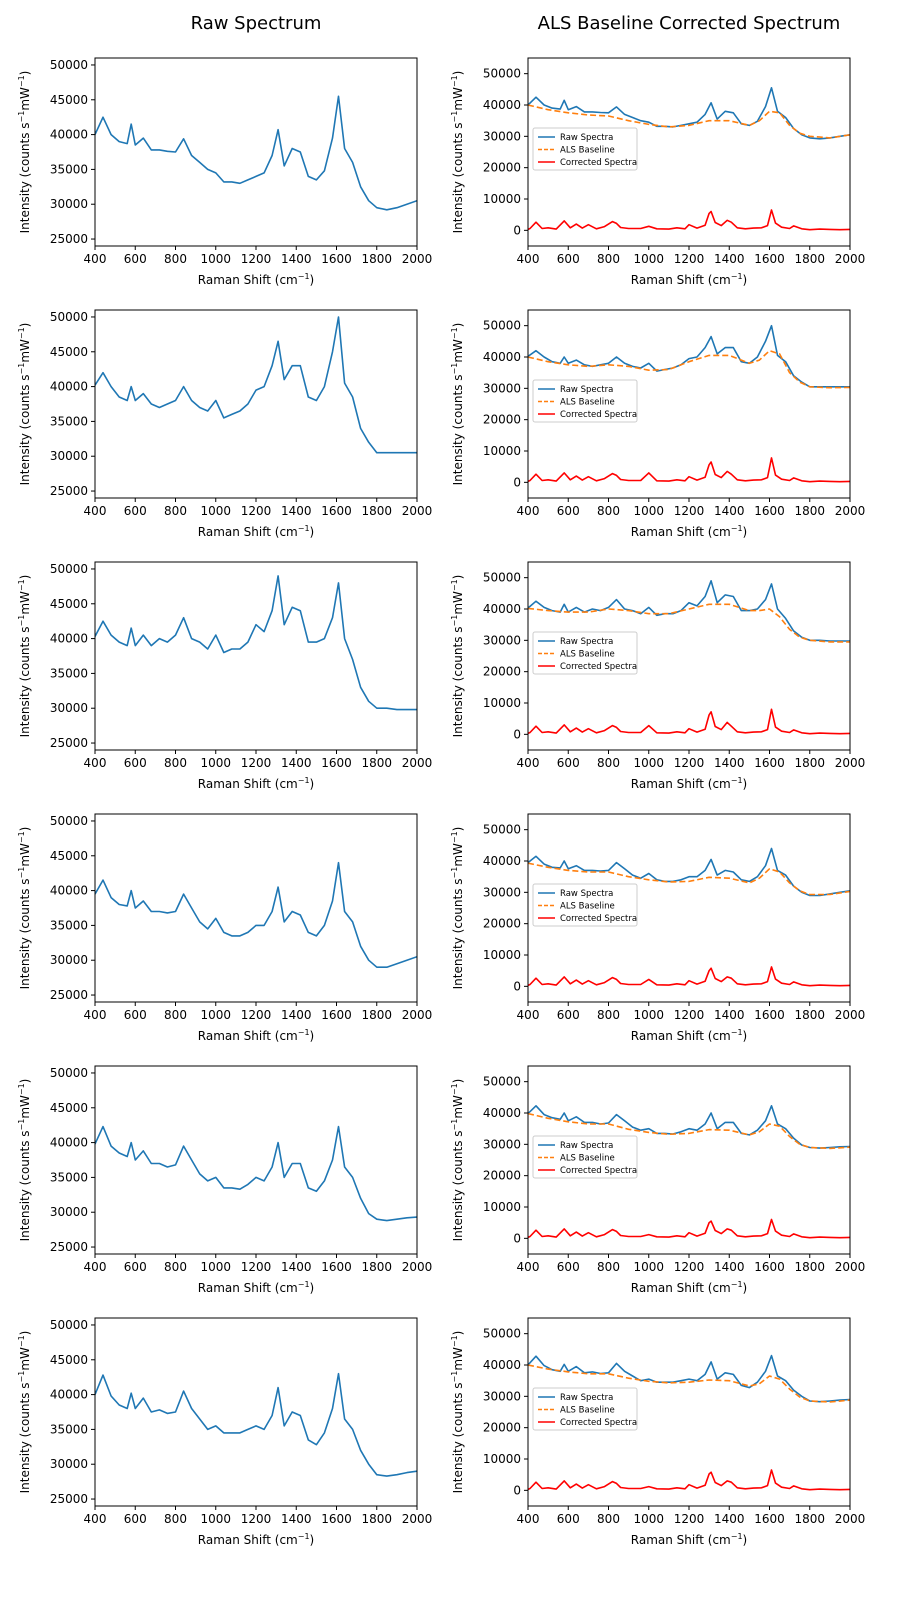 Image resolution: width=900 pixels, height=1600 pixels. What do you see at coordinates (689, 623) in the screenshot?
I see `als-baseline-line` at bounding box center [689, 623].